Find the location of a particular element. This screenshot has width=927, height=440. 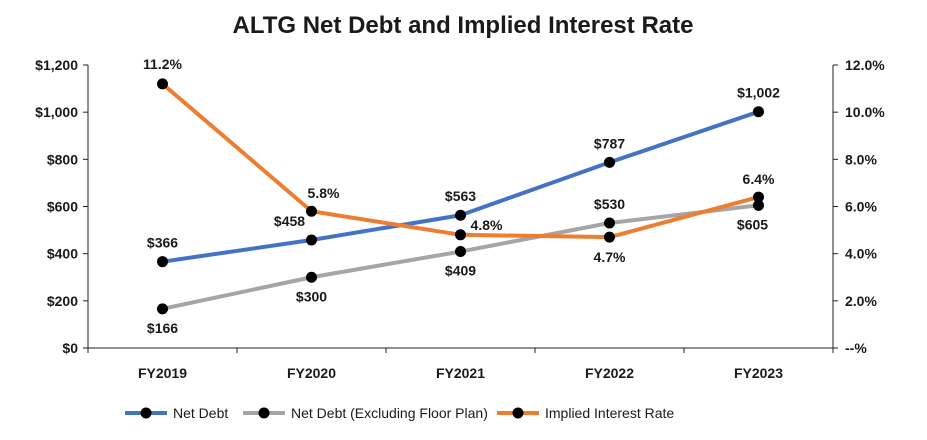

y-left-tick-label: $0 is located at coordinates (70, 348).